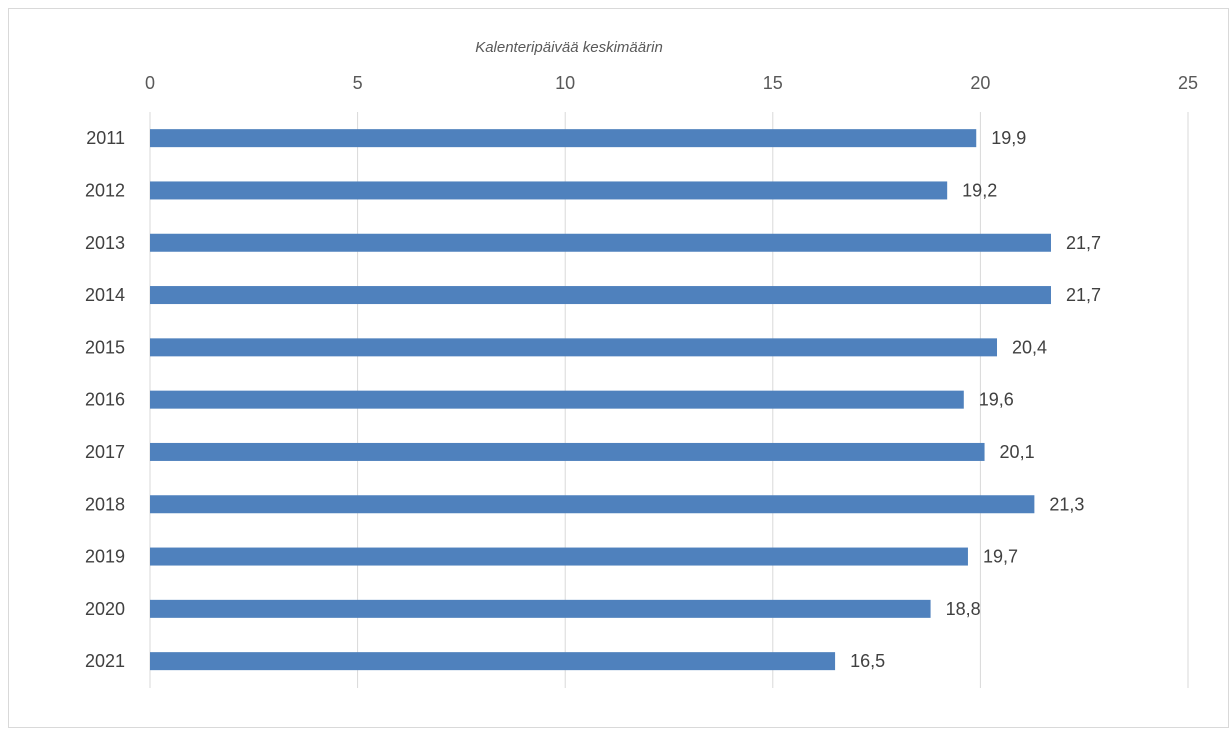  I want to click on category-label: 2012, so click(105, 190).